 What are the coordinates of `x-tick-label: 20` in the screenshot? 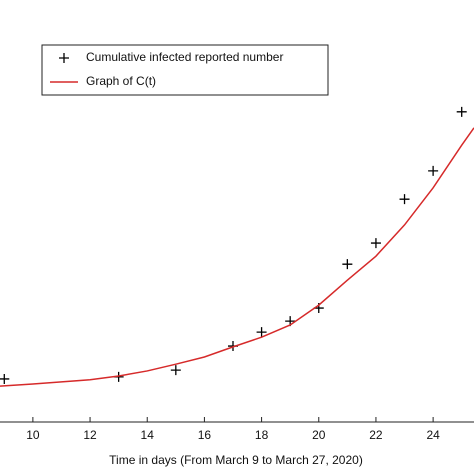 It's located at (319, 435).